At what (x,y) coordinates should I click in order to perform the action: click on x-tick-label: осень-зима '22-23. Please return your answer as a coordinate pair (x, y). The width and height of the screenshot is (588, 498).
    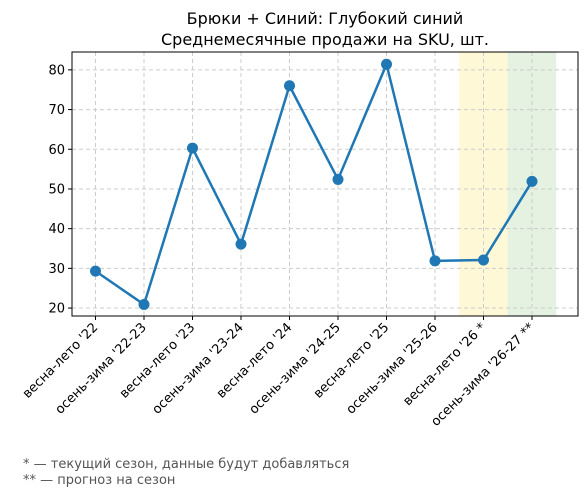
    Looking at the image, I should click on (101, 368).